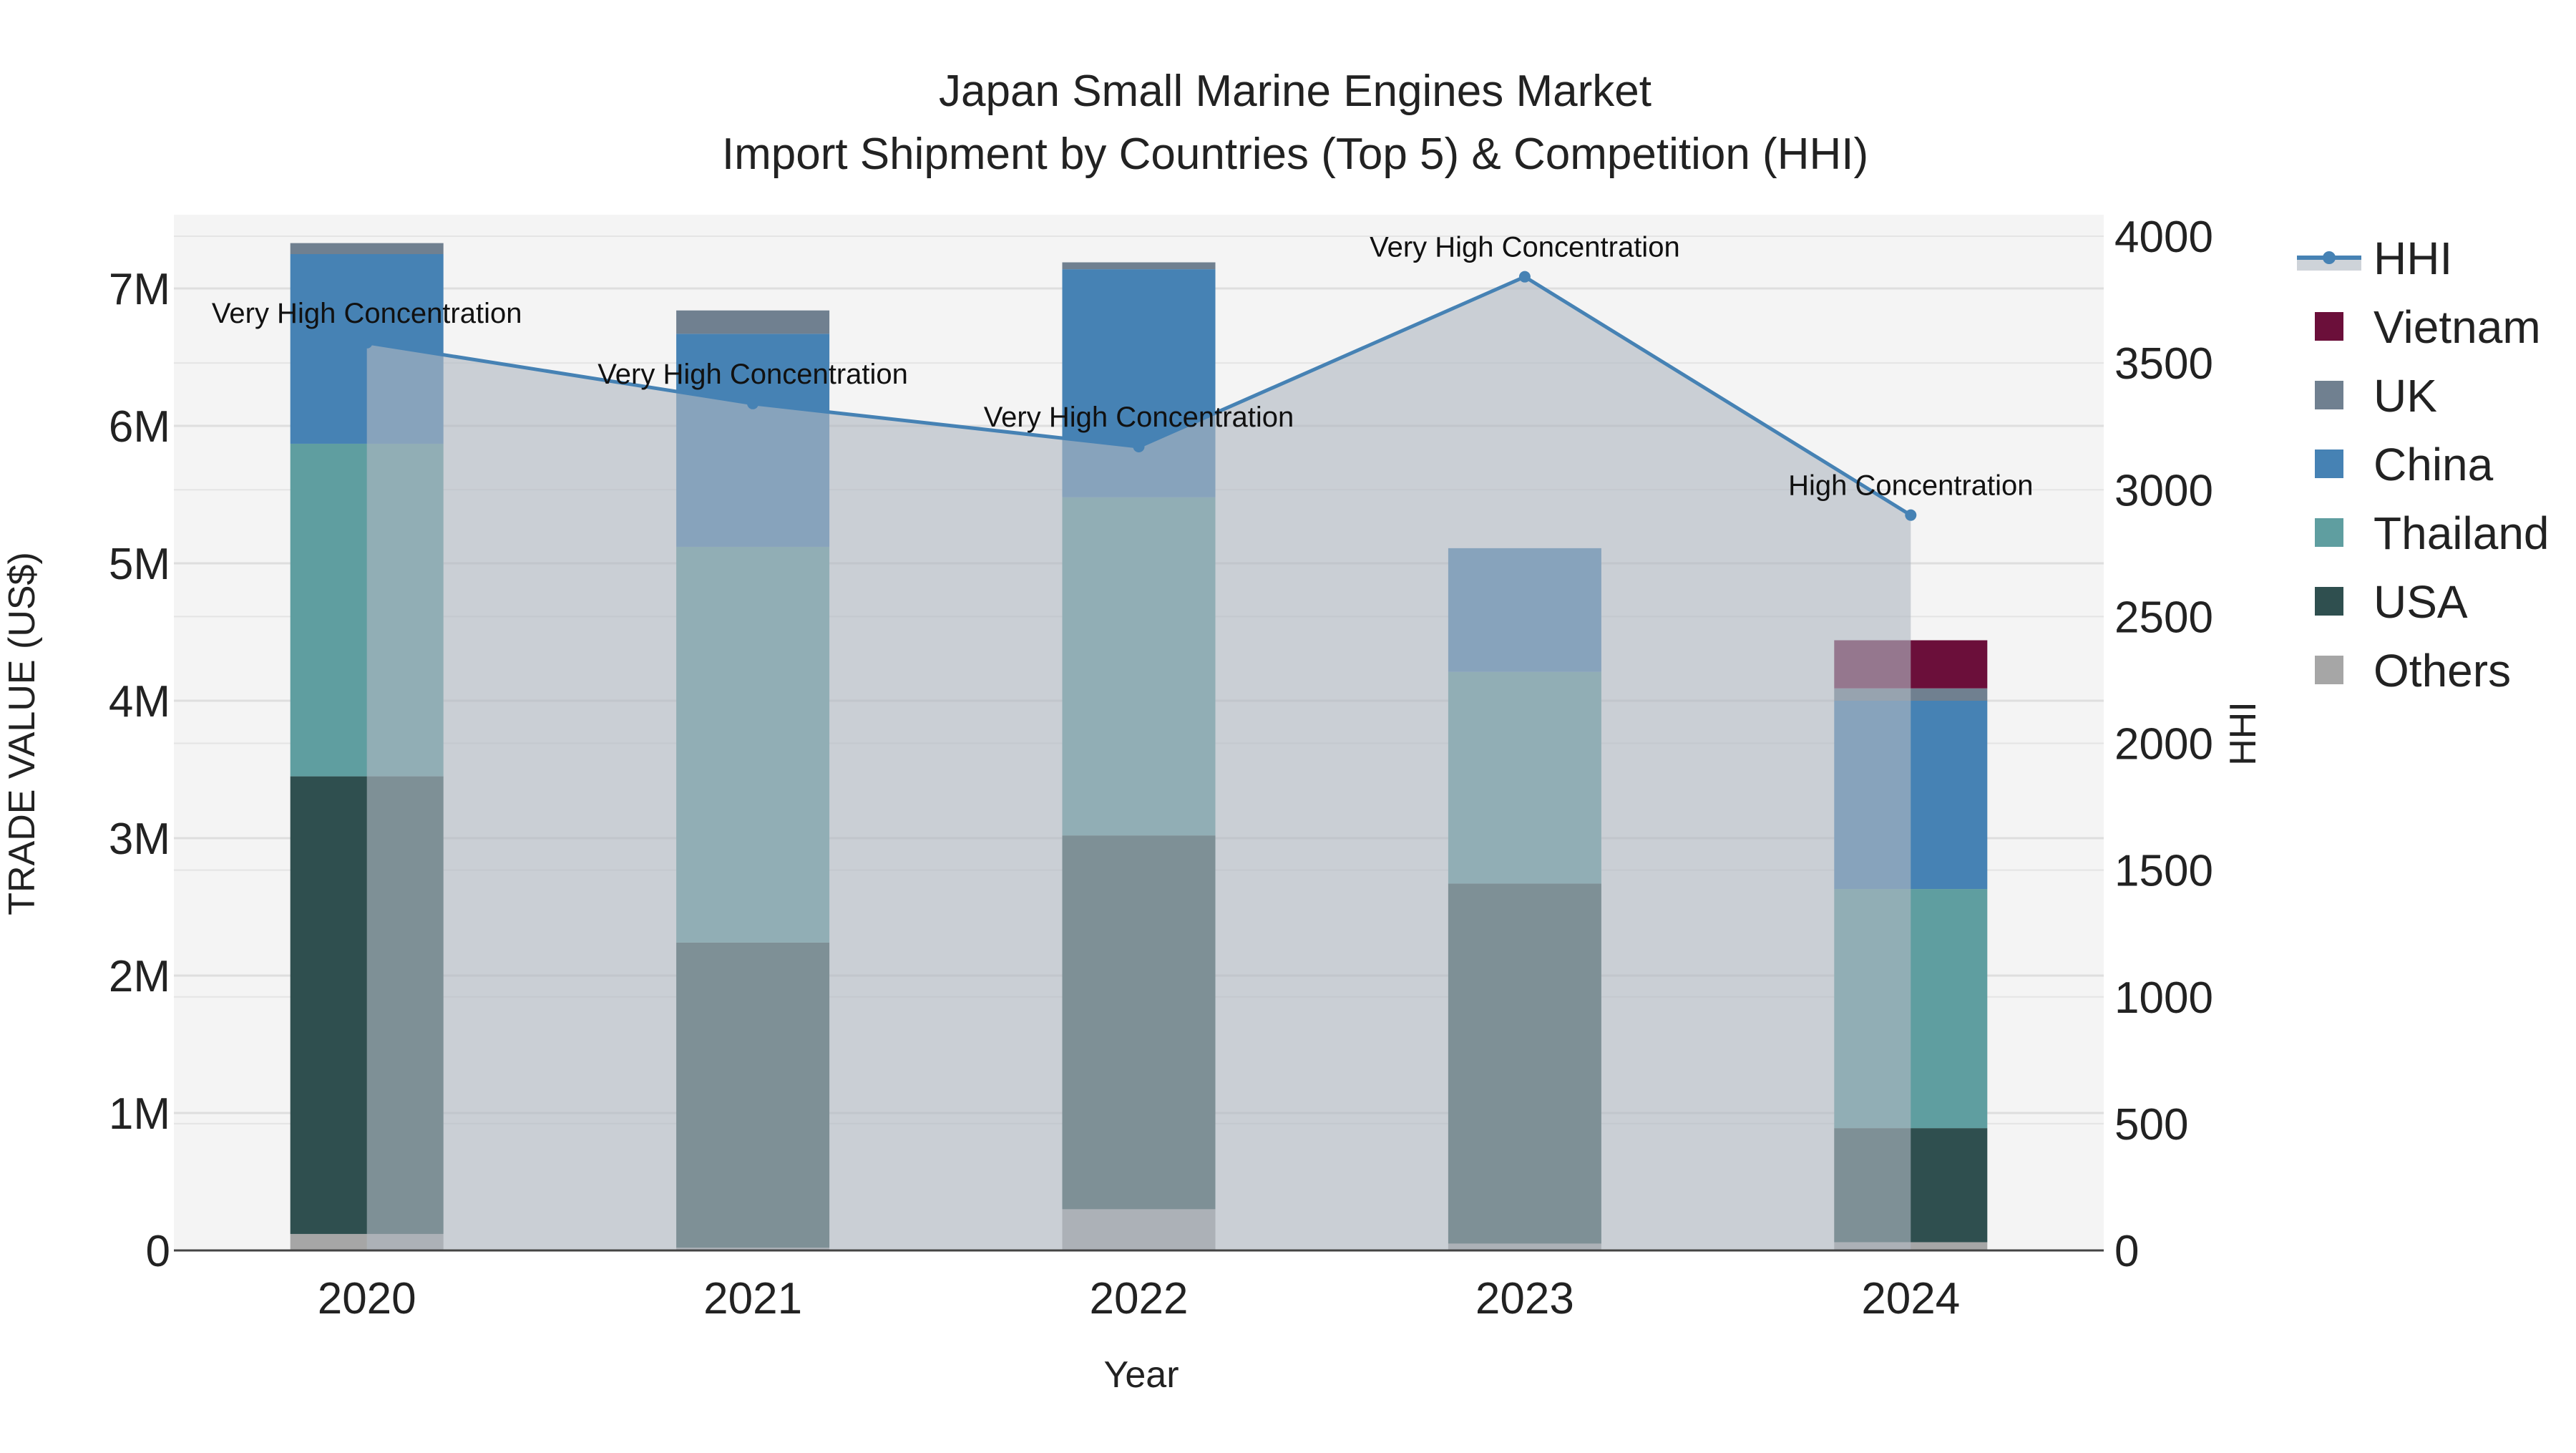 The width and height of the screenshot is (2576, 1453). I want to click on hhi-annotation-2020: Very High Concentration, so click(367, 313).